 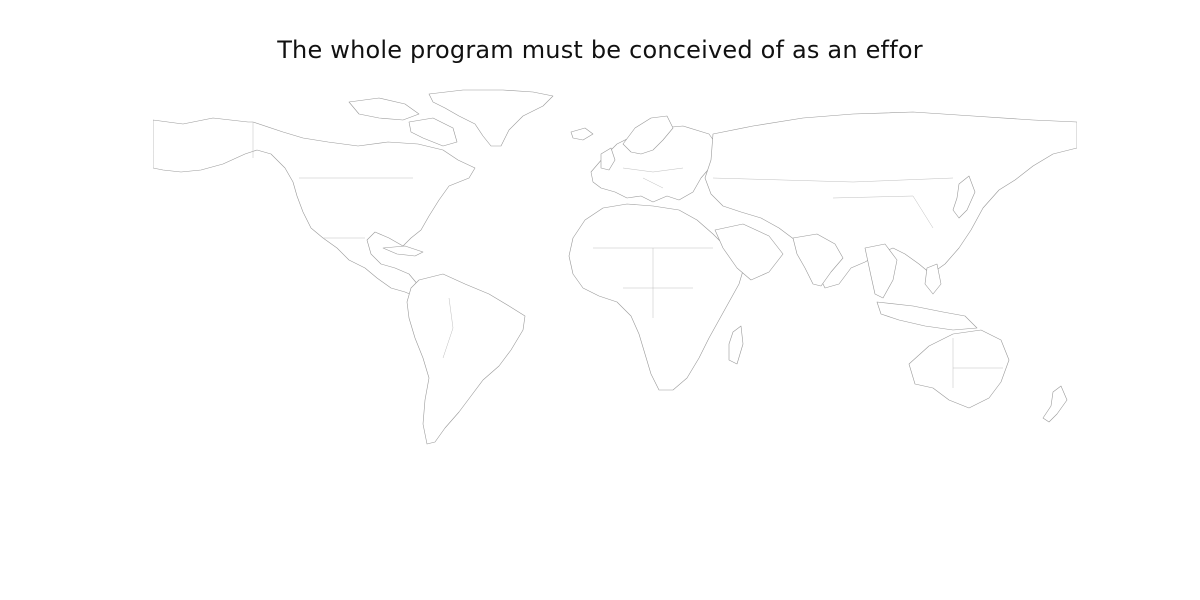 What do you see at coordinates (977, 363) in the screenshot?
I see `border-australia` at bounding box center [977, 363].